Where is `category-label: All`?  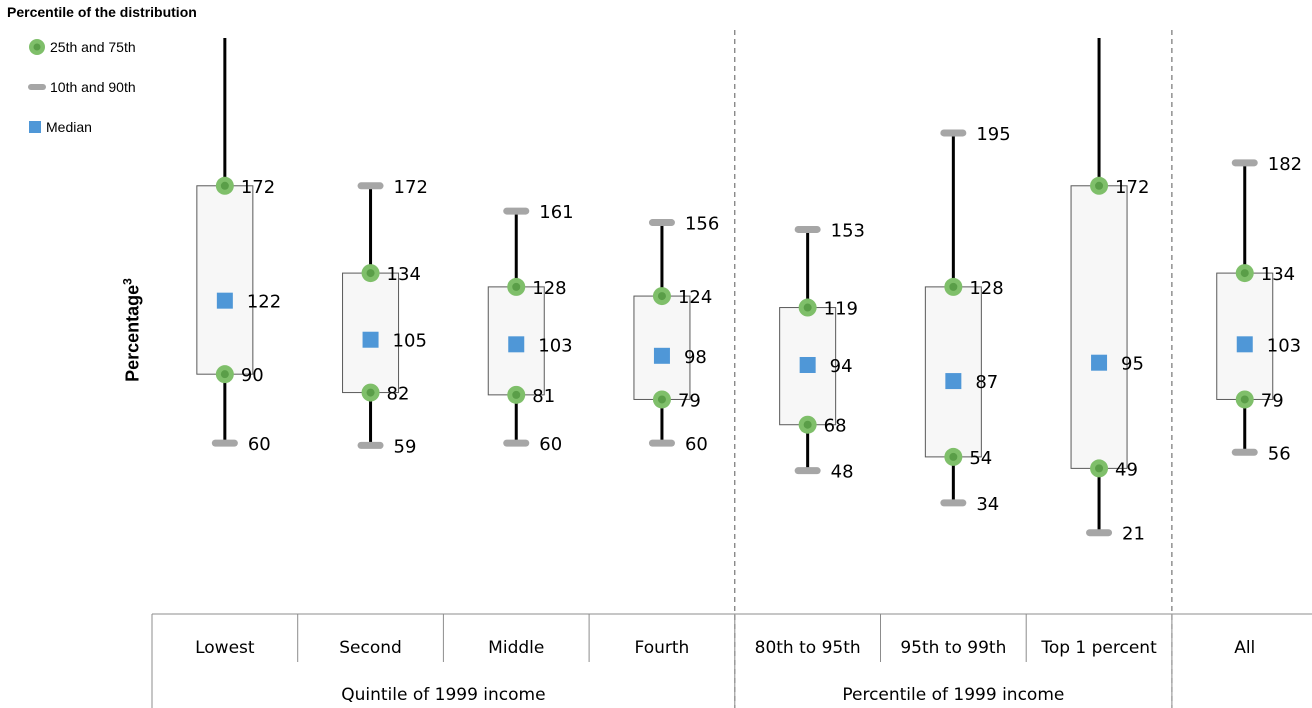
category-label: All is located at coordinates (1244, 648).